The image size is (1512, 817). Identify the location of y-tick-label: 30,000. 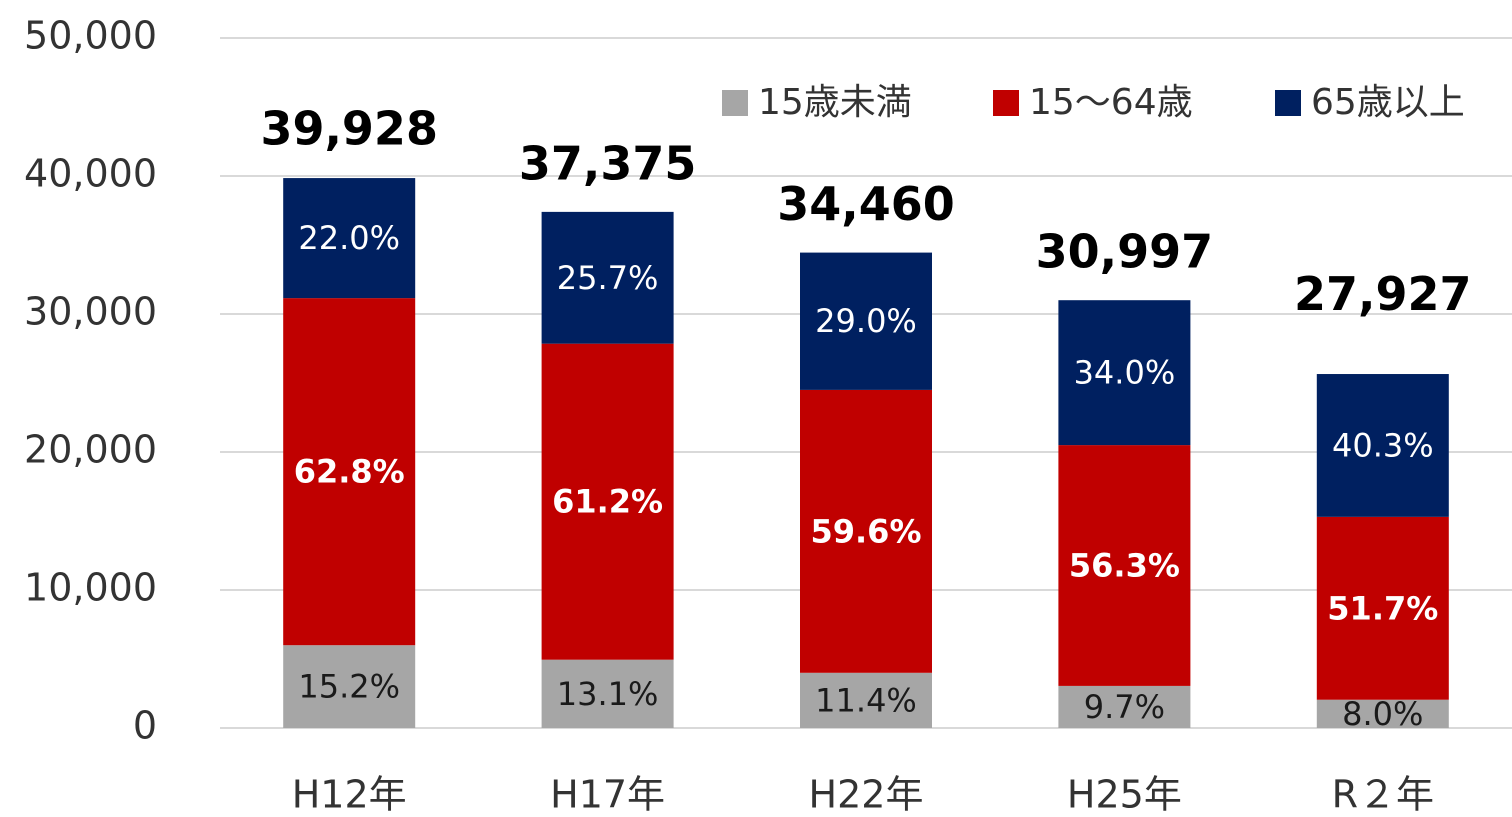
(90, 312).